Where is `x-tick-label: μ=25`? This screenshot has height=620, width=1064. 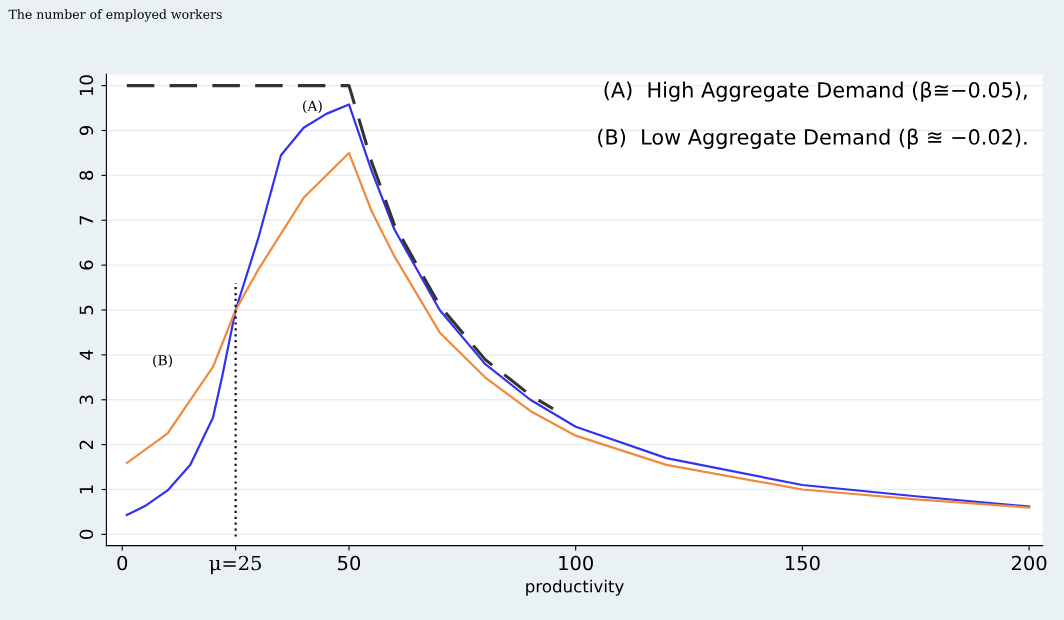 x-tick-label: μ=25 is located at coordinates (235, 565).